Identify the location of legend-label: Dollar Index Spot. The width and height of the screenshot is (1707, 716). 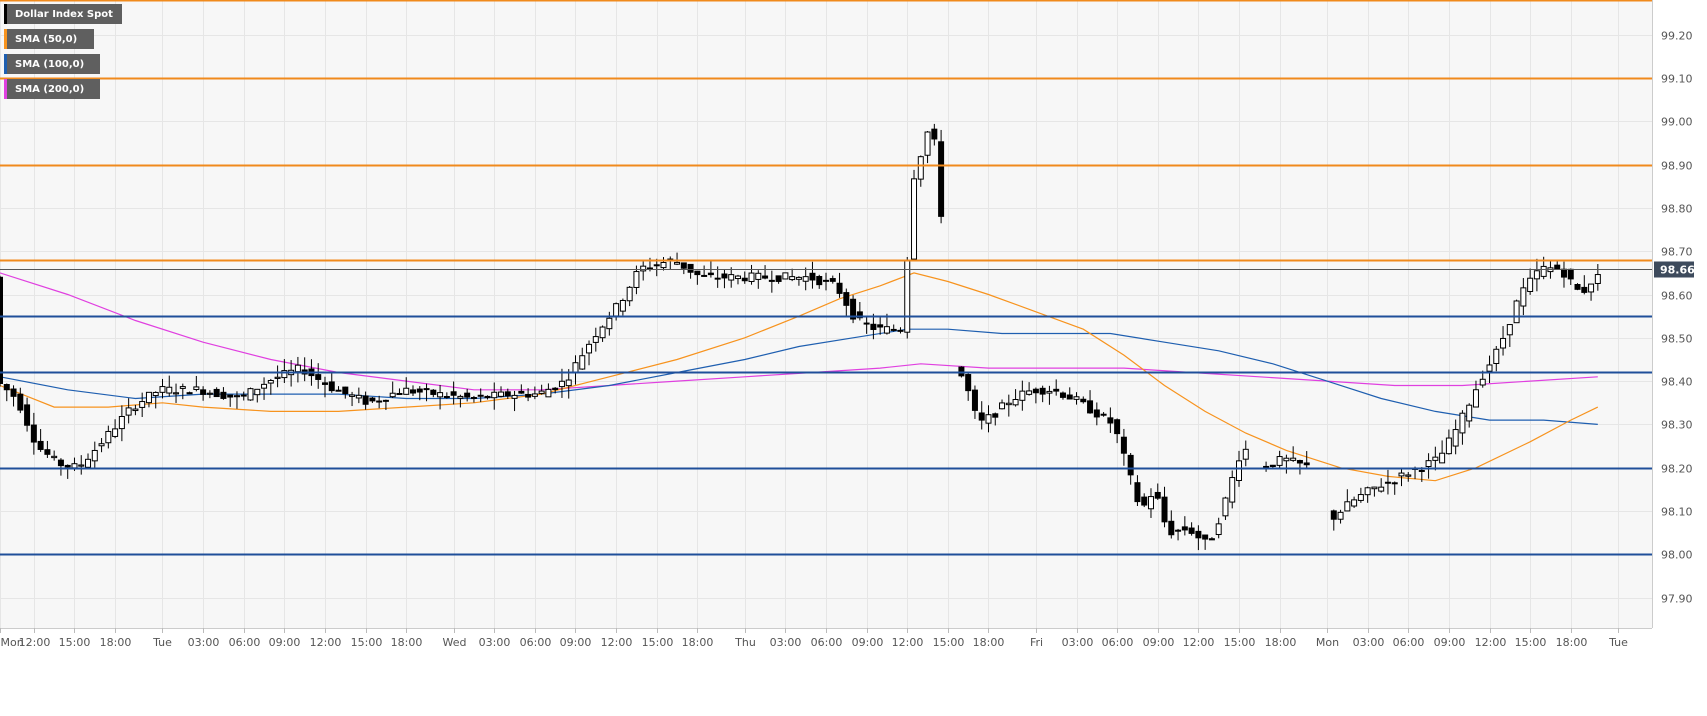
(64, 14).